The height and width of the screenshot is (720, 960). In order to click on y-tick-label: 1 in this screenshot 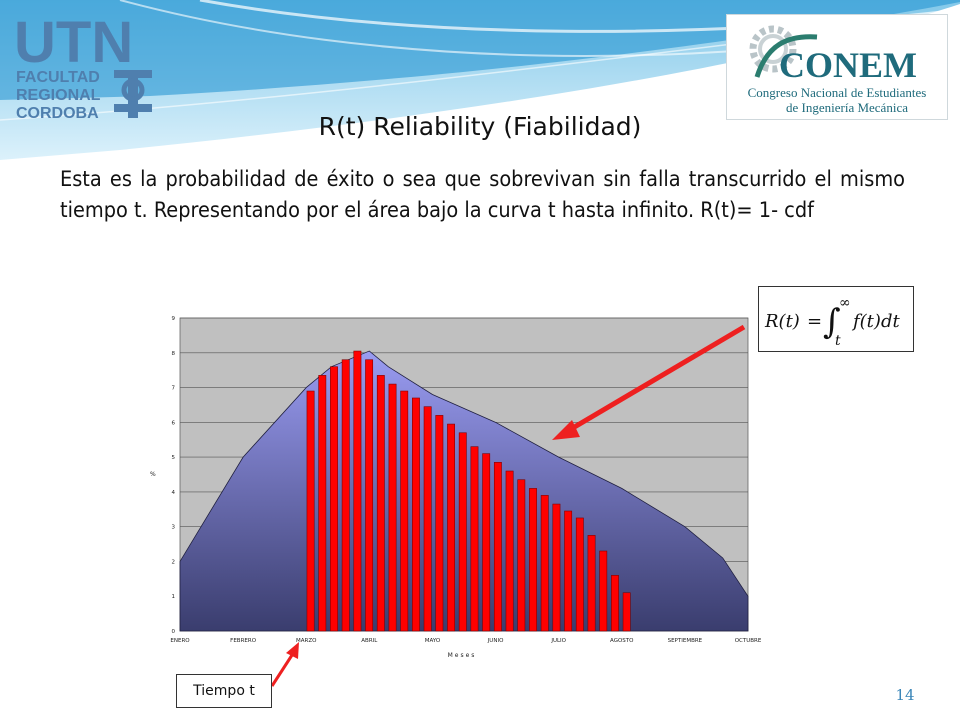, I will do `click(174, 597)`.